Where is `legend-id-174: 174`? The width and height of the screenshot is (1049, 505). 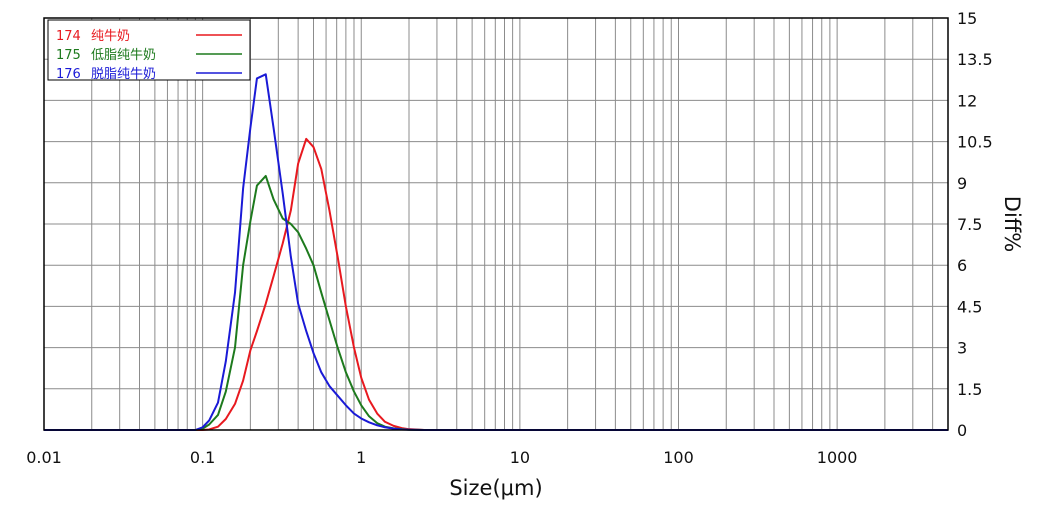 legend-id-174: 174 is located at coordinates (68, 36).